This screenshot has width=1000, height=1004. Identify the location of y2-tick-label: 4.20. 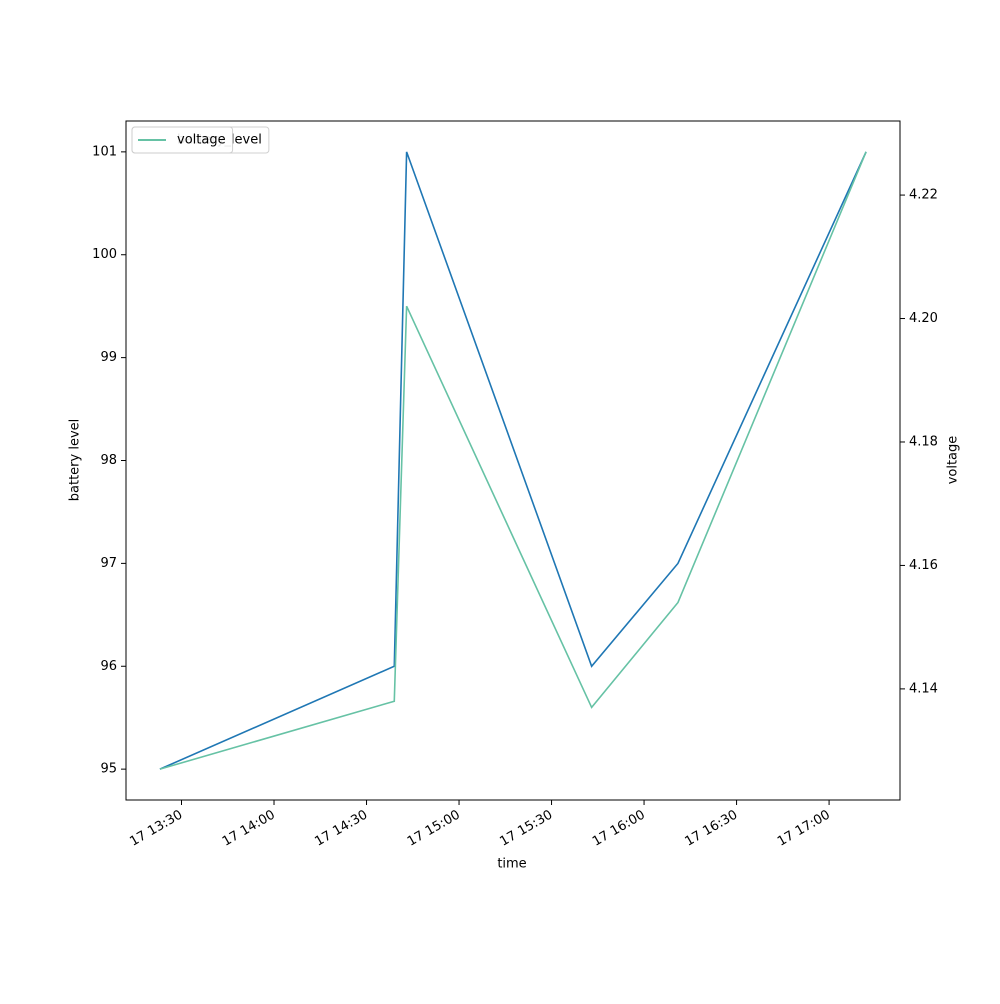
(923, 318).